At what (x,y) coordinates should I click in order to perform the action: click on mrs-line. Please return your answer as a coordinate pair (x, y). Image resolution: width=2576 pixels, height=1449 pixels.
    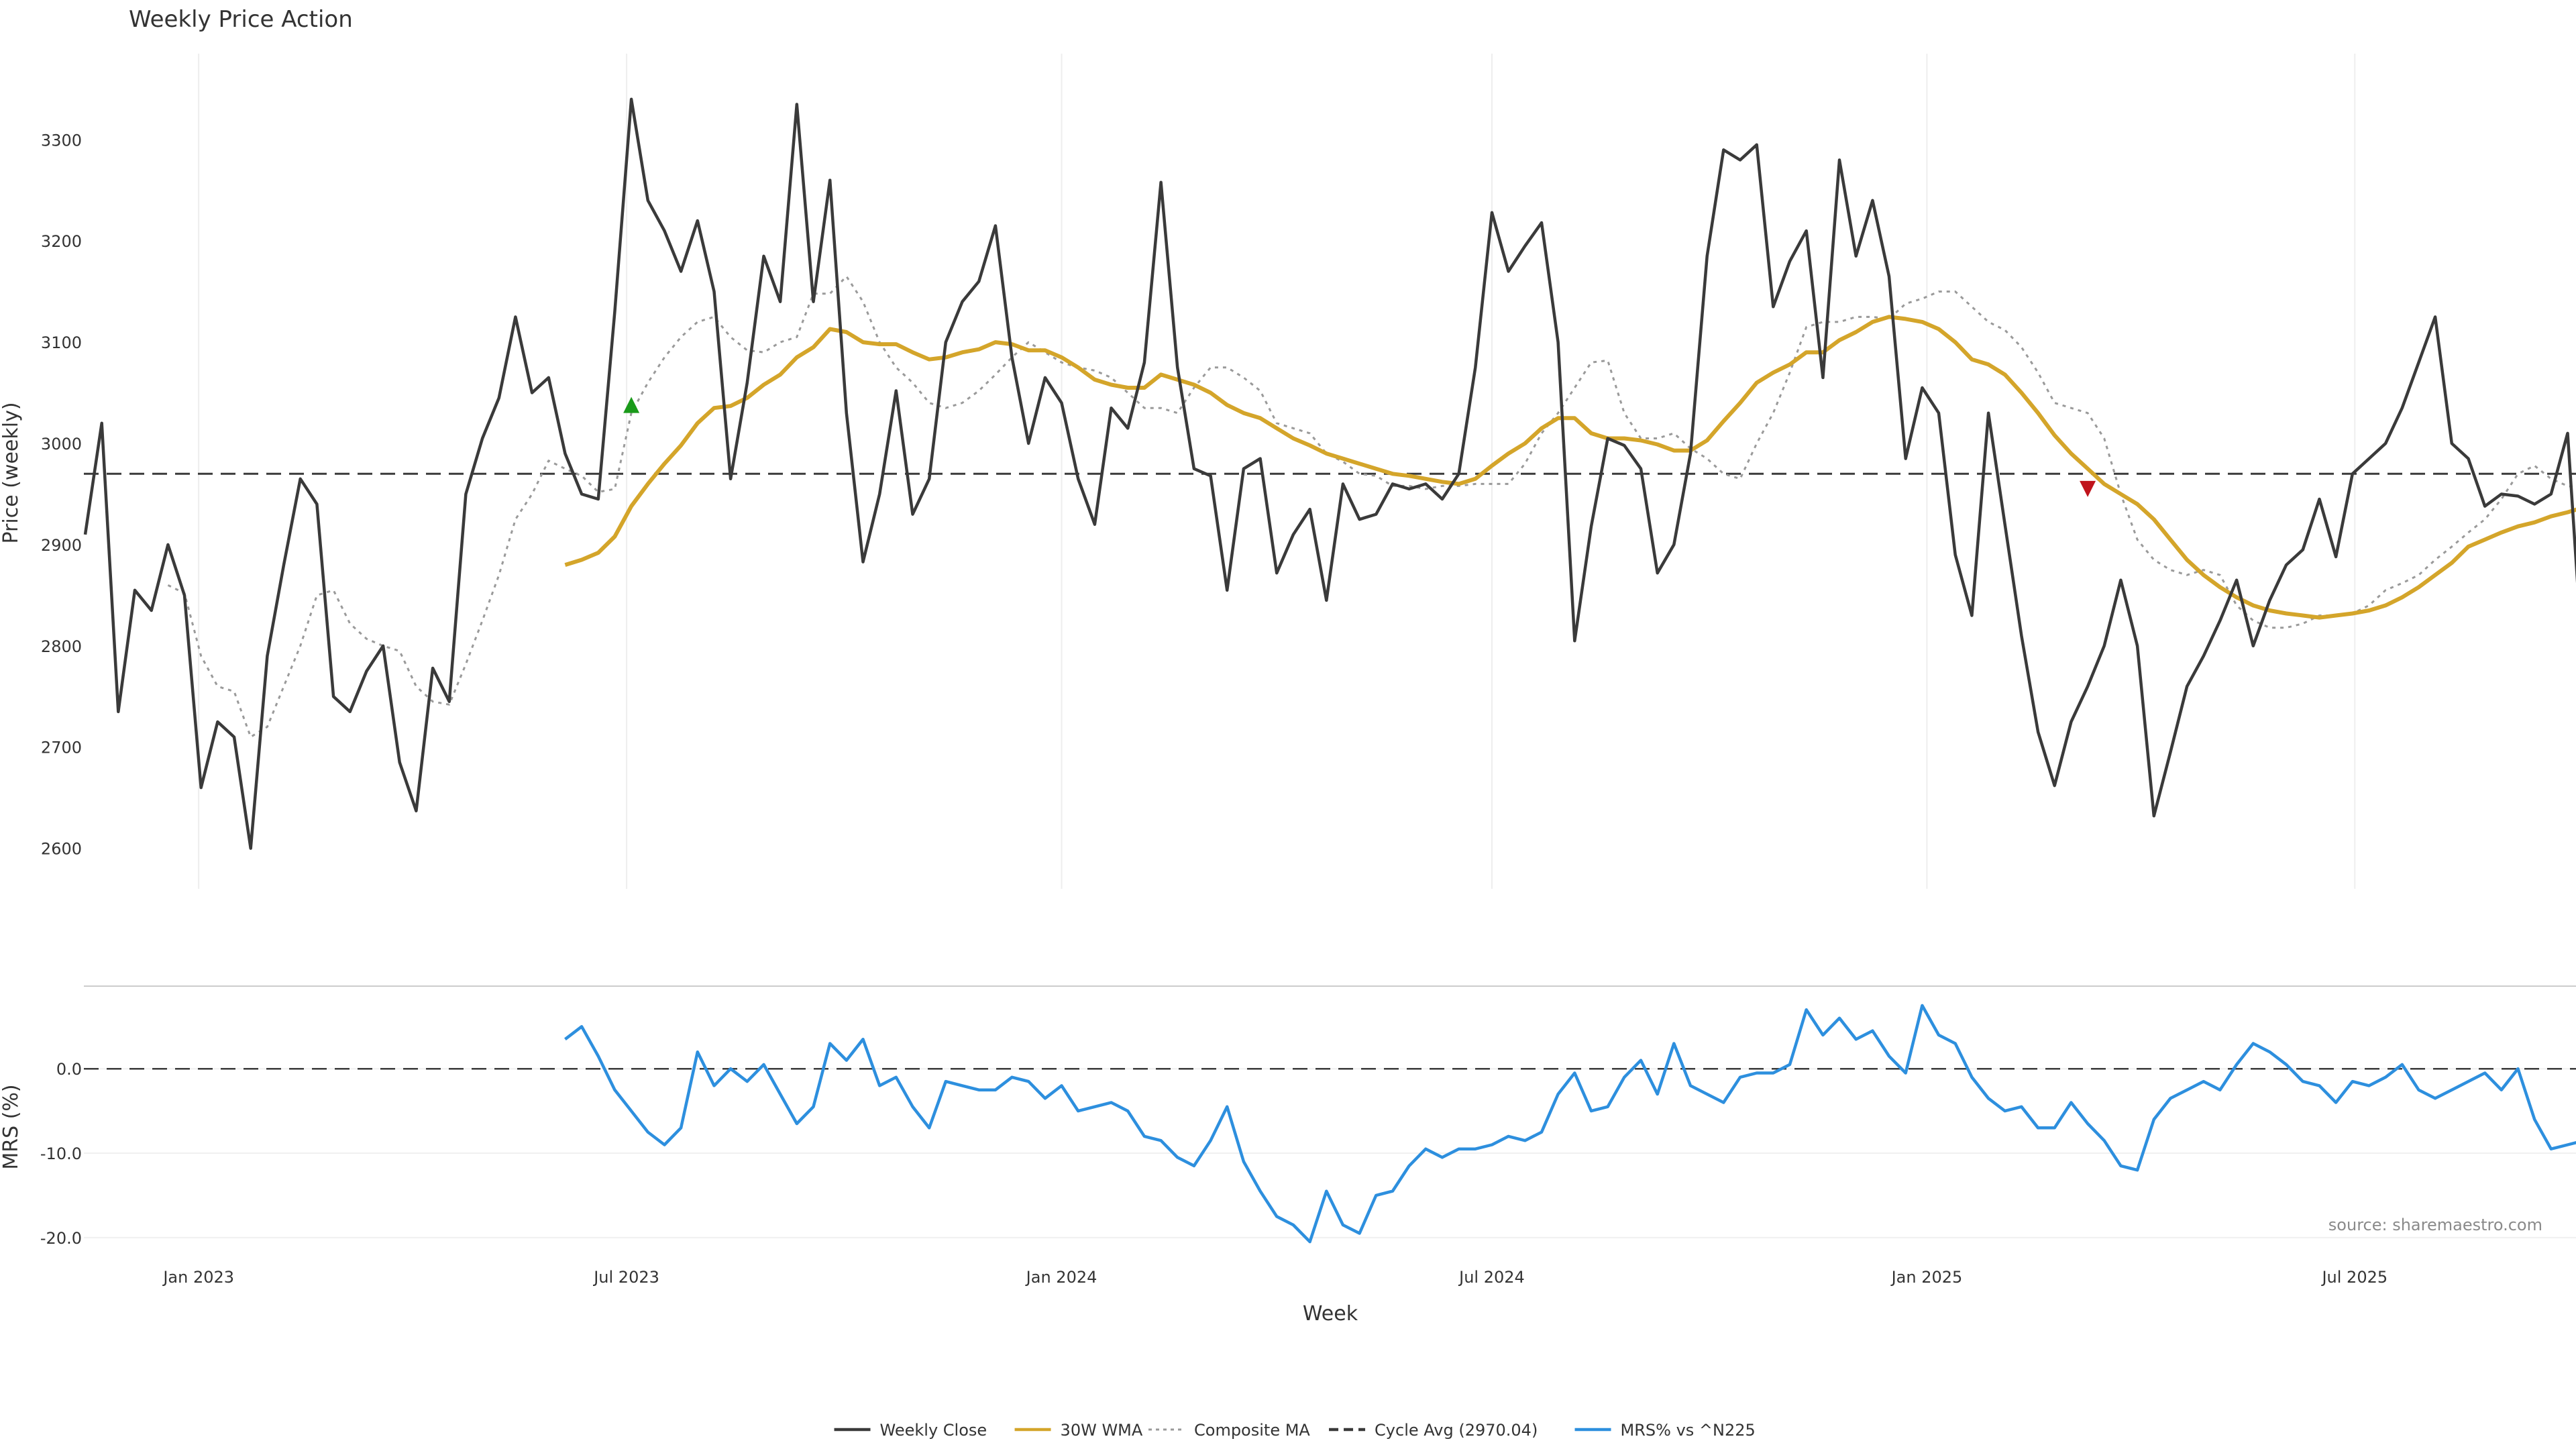
    Looking at the image, I should click on (1570, 1124).